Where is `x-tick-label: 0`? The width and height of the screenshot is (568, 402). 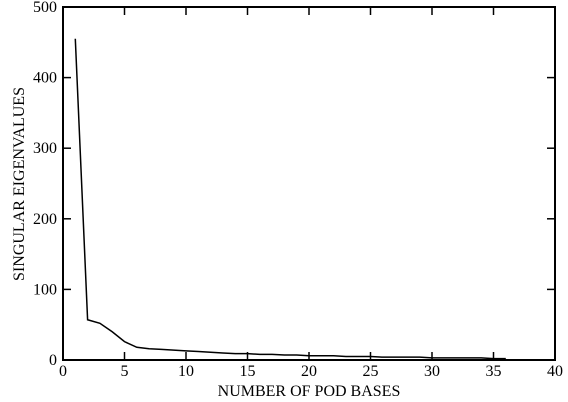 x-tick-label: 0 is located at coordinates (63, 371).